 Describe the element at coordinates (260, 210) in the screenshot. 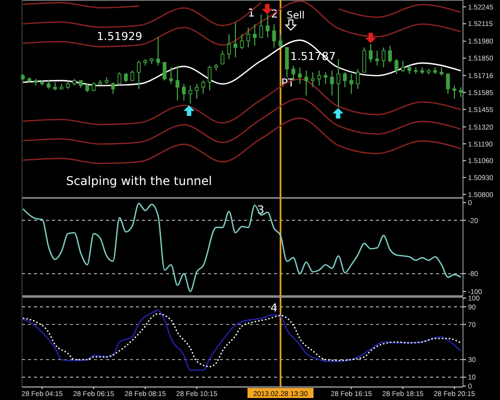

I see `annotation: 3` at that location.